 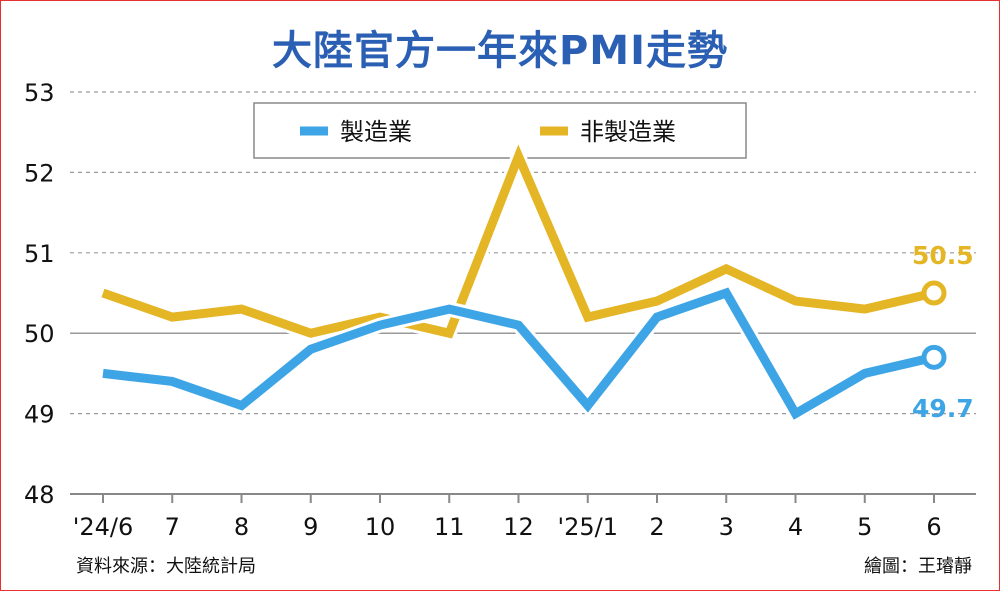 What do you see at coordinates (449, 527) in the screenshot?
I see `x-tick-label: 11` at bounding box center [449, 527].